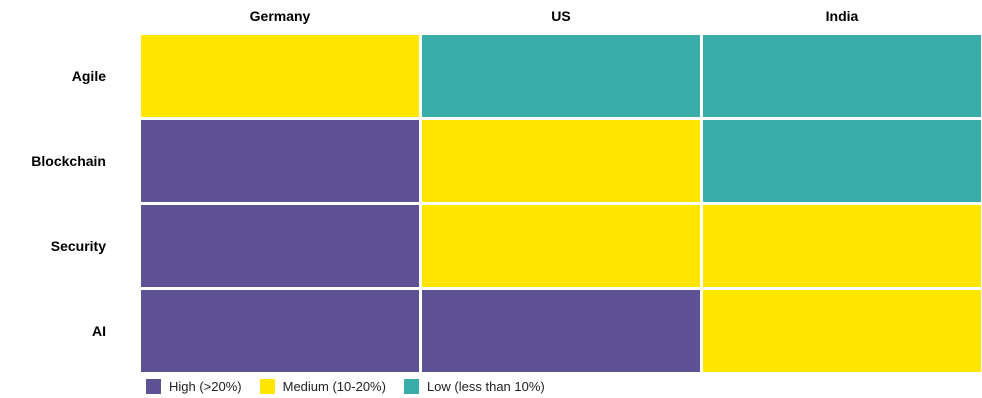 This screenshot has width=982, height=398. Describe the element at coordinates (89, 76) in the screenshot. I see `row-label: Agile` at that location.